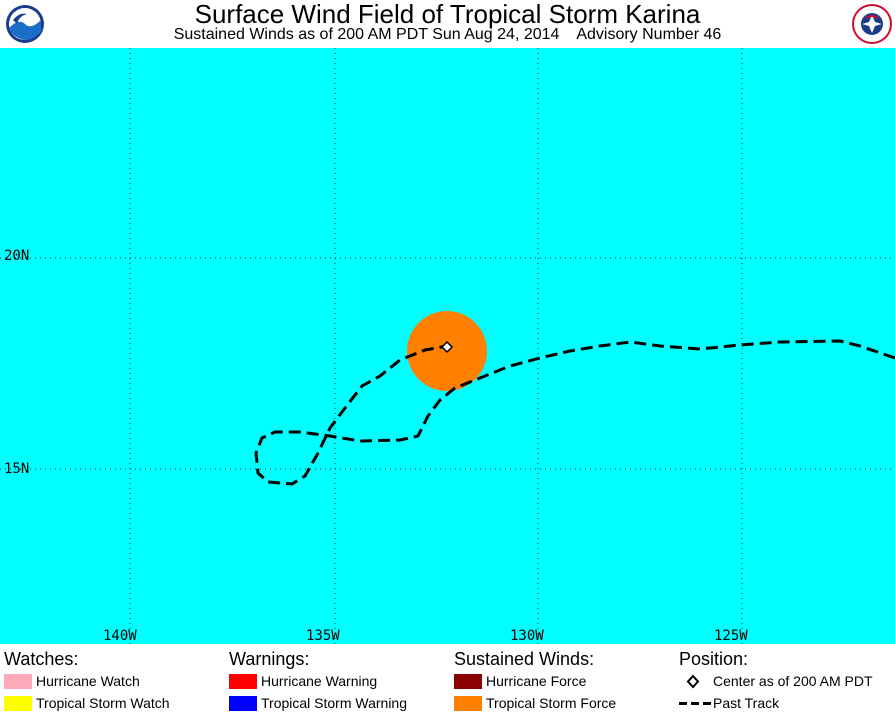  What do you see at coordinates (714, 659) in the screenshot?
I see `legend-heading-position: Position:` at bounding box center [714, 659].